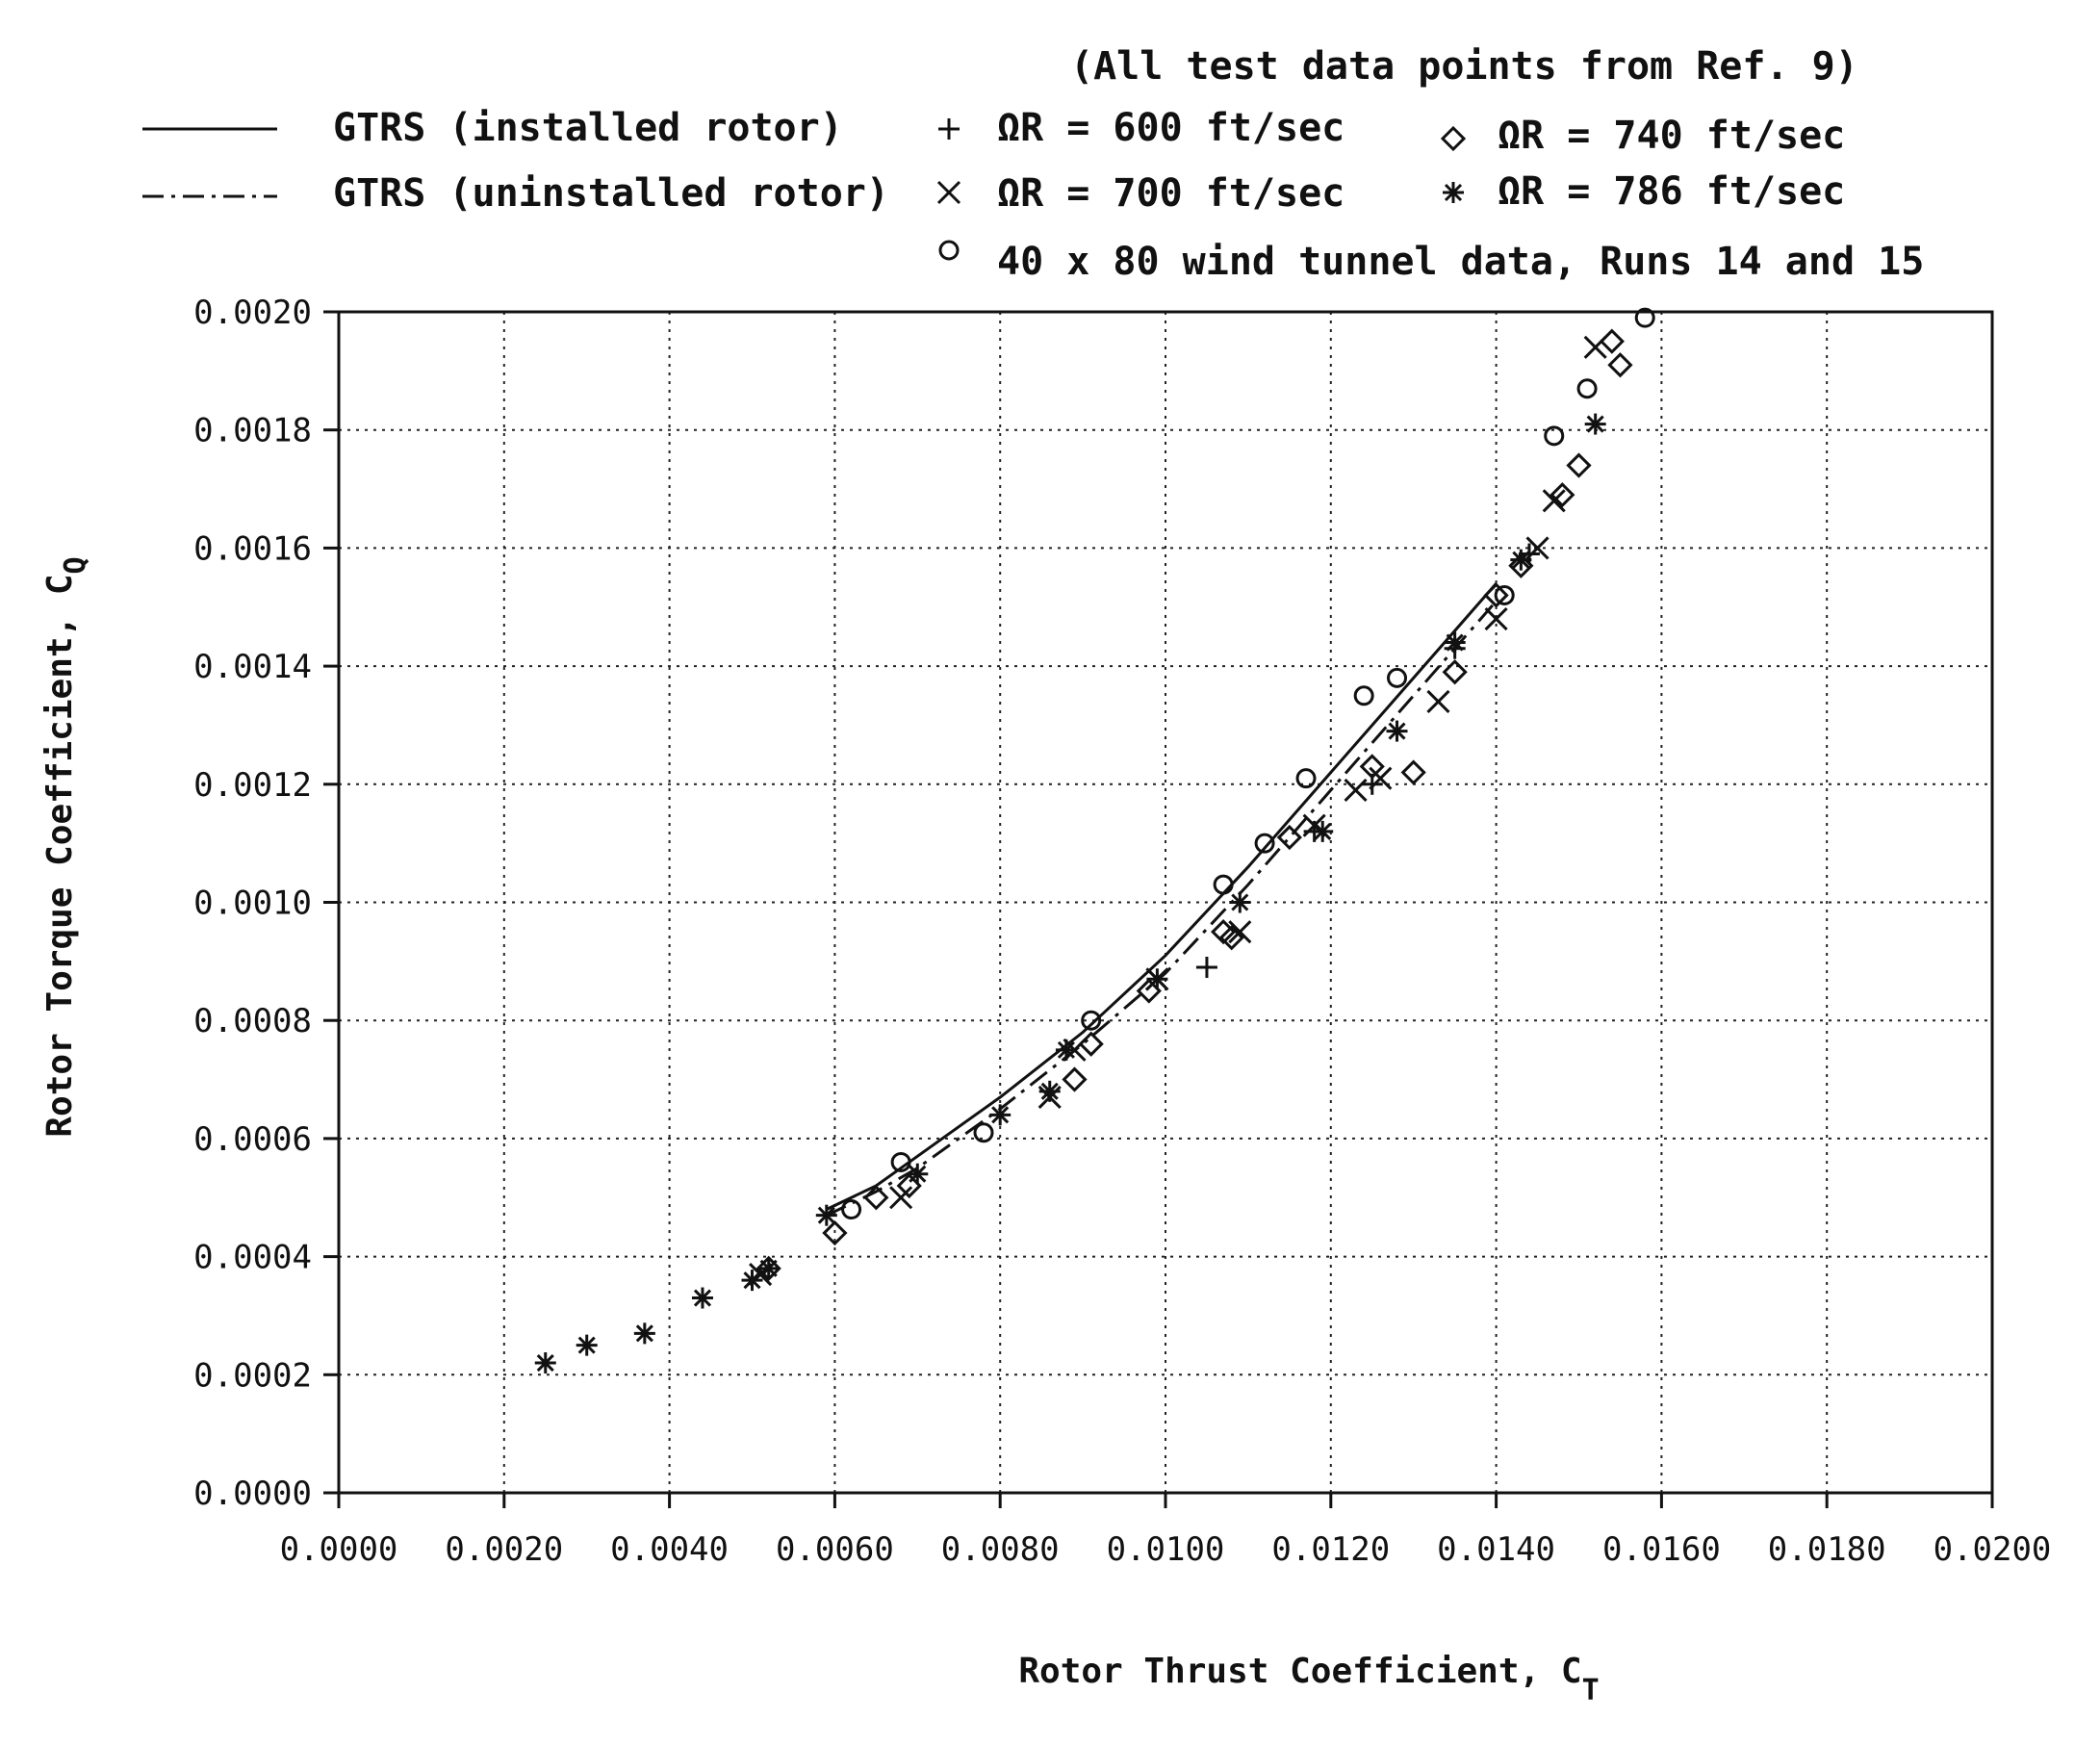 The height and width of the screenshot is (1745, 2100). Describe the element at coordinates (1827, 1549) in the screenshot. I see `x-tick-label: 0.0180` at that location.